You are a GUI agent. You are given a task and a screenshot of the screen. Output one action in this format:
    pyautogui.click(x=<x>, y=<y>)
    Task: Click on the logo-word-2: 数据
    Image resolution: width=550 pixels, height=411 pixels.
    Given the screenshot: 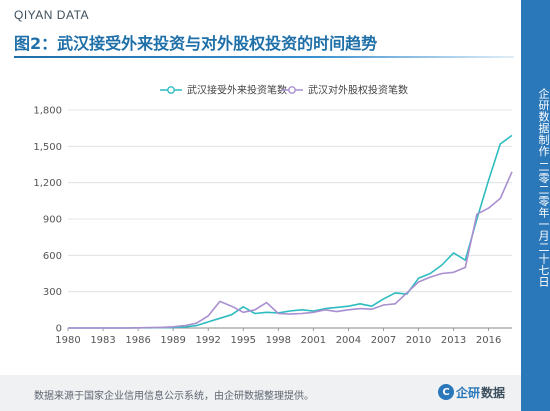 What is the action you would take?
    pyautogui.click(x=493, y=392)
    